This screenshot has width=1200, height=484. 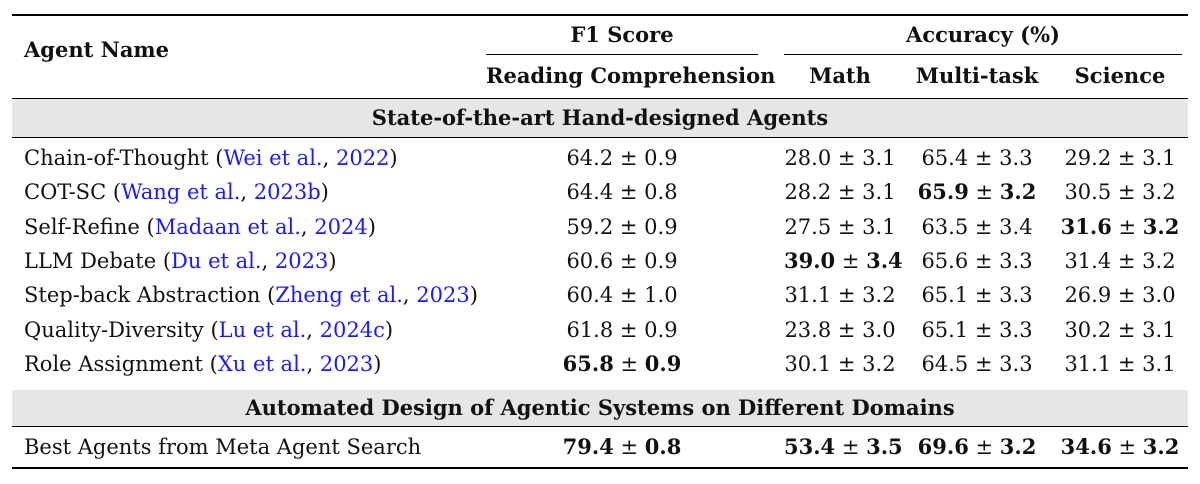 I want to click on cell-math: 39.0 ± 3.4, so click(x=843, y=260).